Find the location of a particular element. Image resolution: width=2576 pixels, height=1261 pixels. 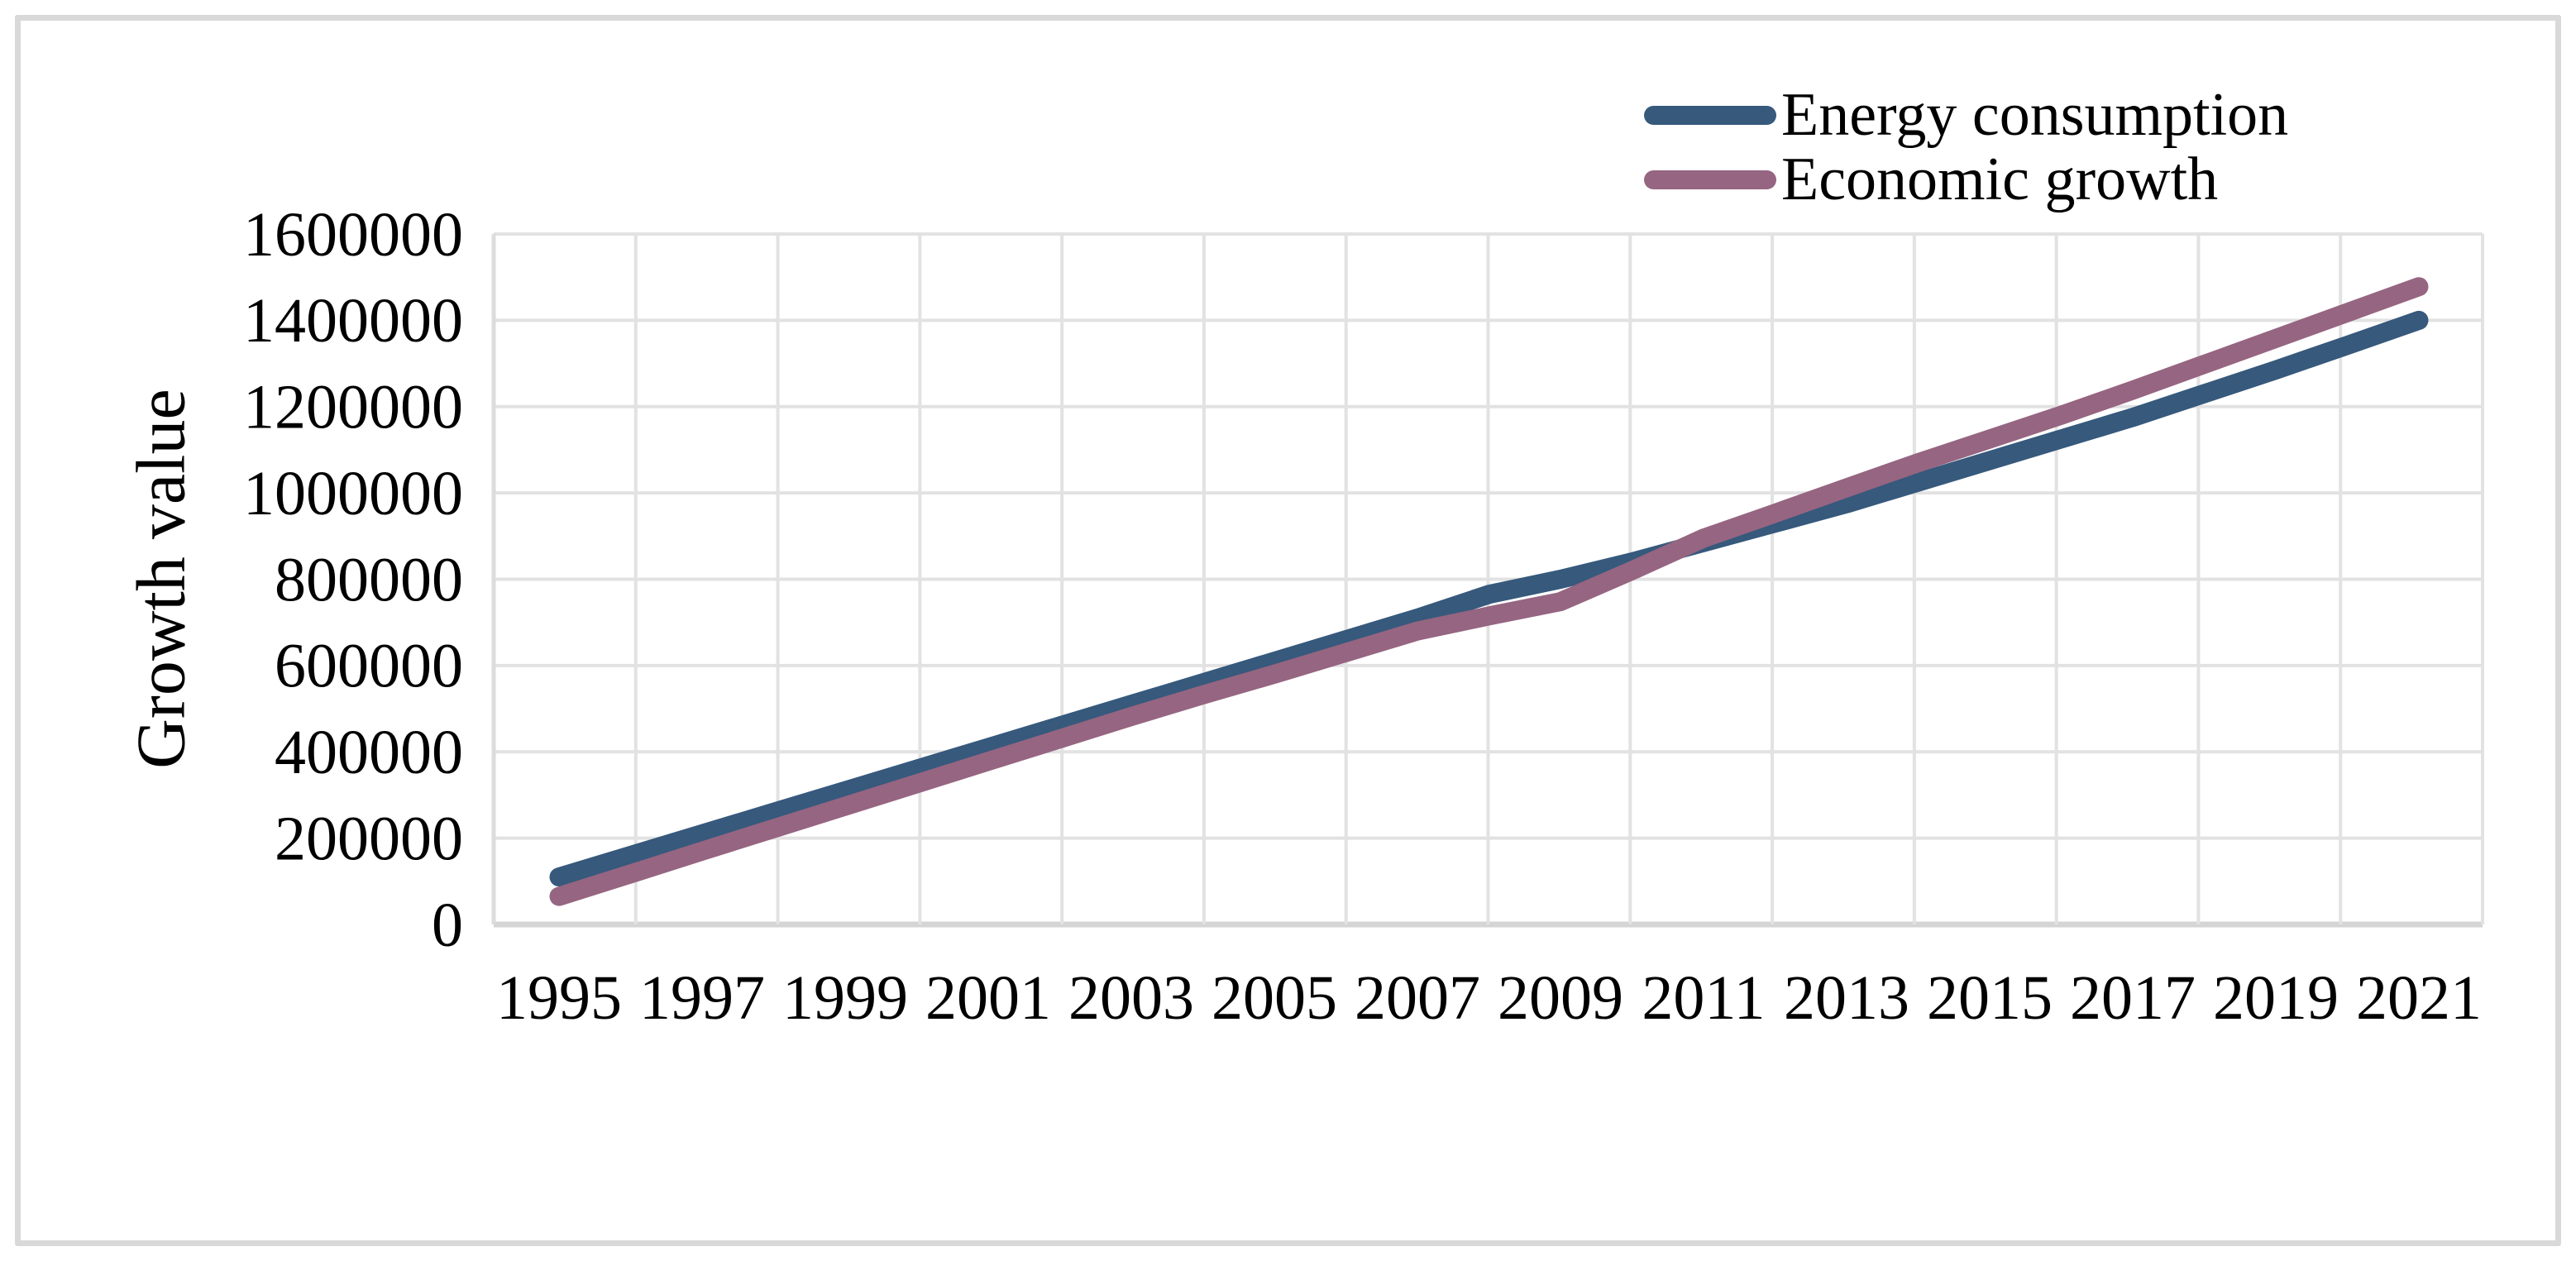

legend-label-energy-consumption: Energy consumption is located at coordinates (2035, 115).